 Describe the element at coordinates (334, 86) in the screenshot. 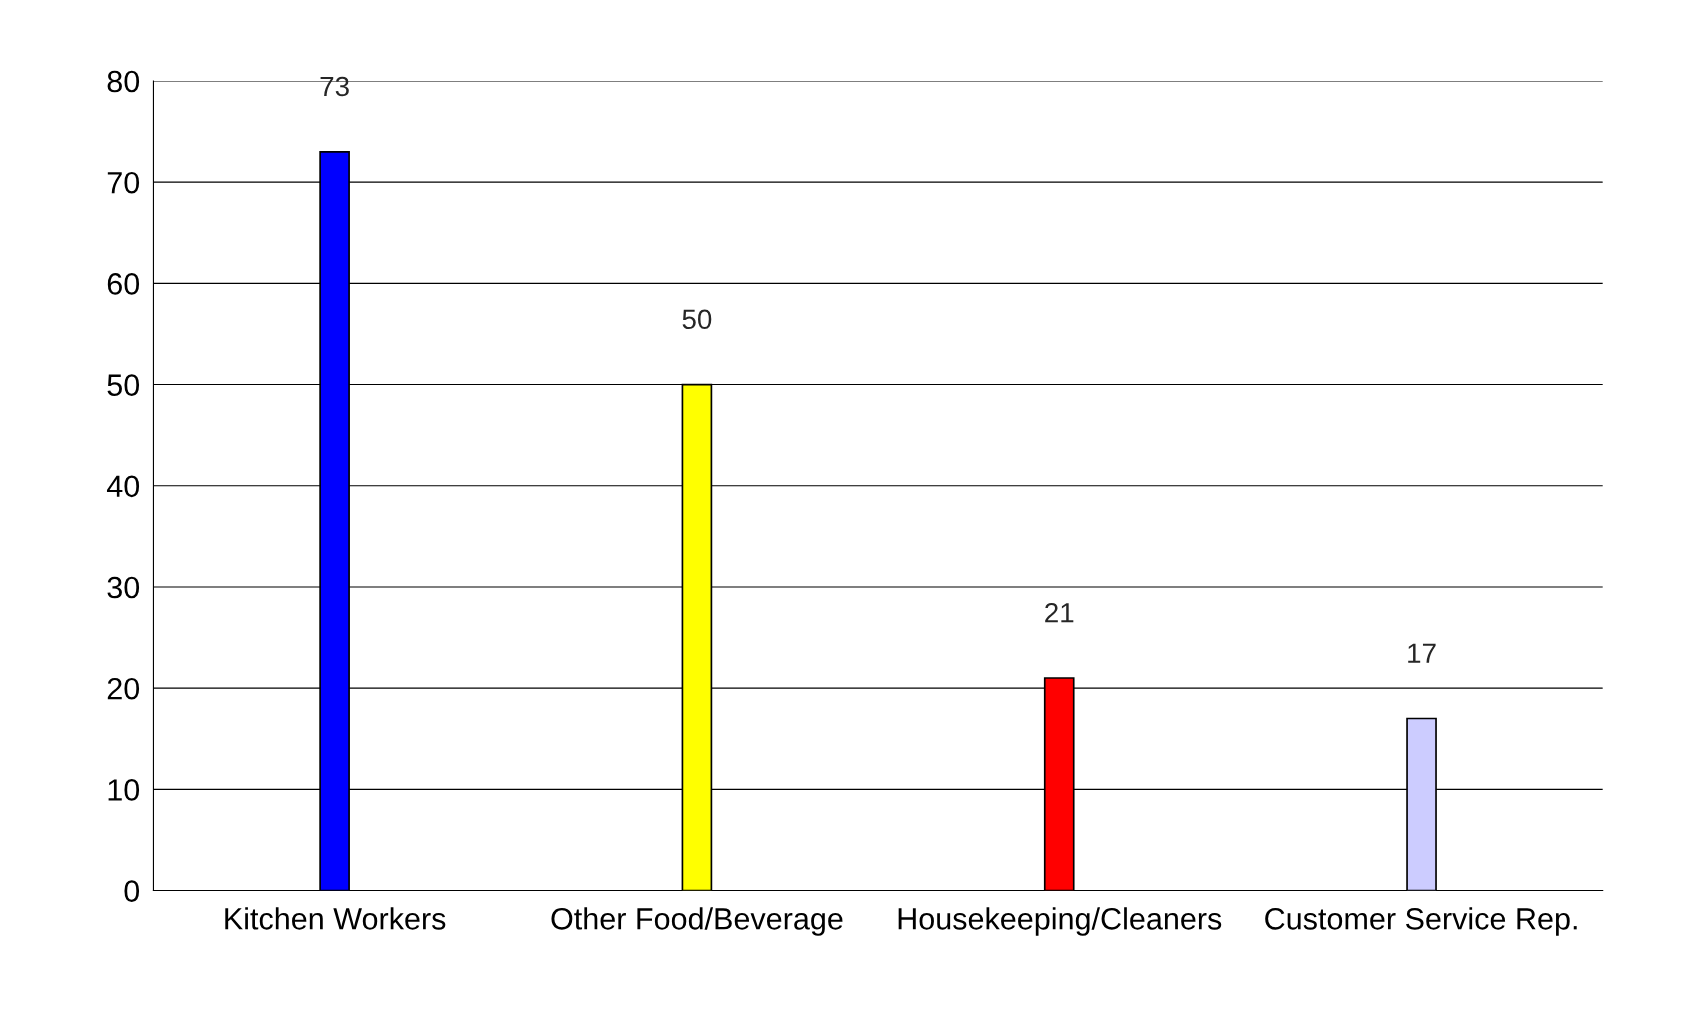

I see `data-label: 73` at that location.